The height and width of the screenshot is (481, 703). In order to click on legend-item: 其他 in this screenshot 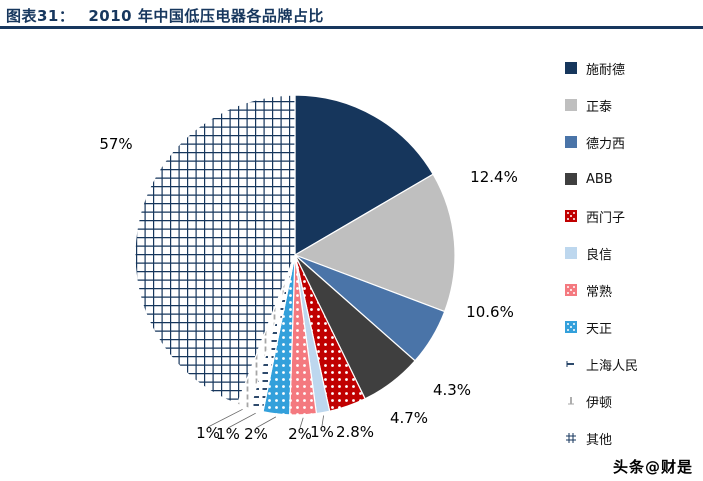, I will do `click(632, 439)`.